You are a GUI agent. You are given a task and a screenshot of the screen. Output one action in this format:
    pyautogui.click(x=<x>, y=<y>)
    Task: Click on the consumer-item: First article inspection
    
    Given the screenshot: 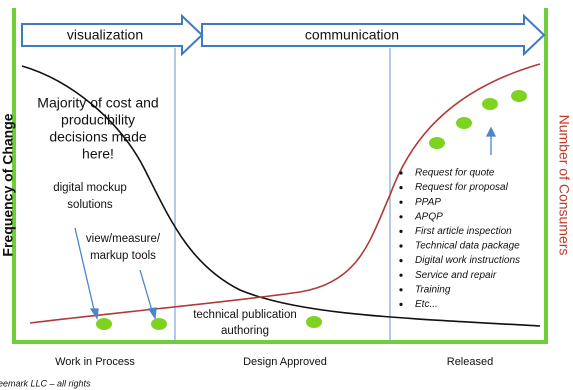 What is the action you would take?
    pyautogui.click(x=463, y=231)
    